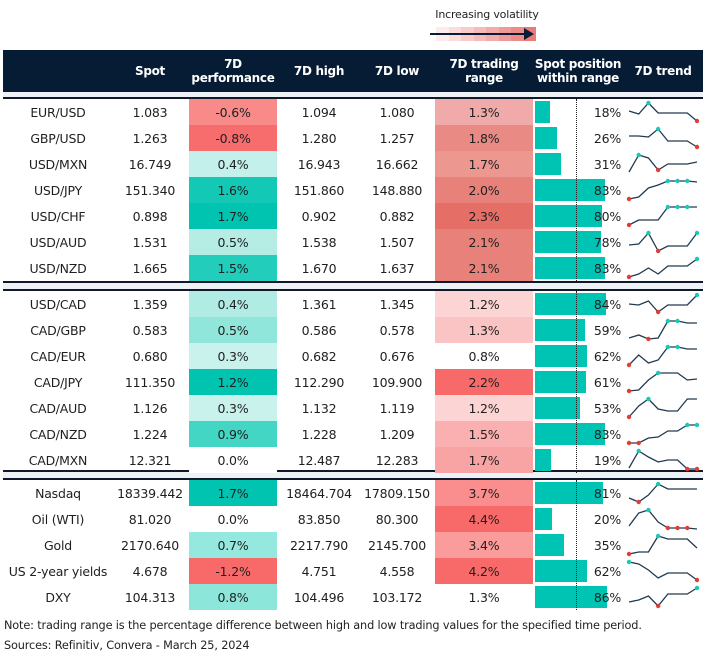  Describe the element at coordinates (397, 460) in the screenshot. I see `low-value: 12.283` at that location.